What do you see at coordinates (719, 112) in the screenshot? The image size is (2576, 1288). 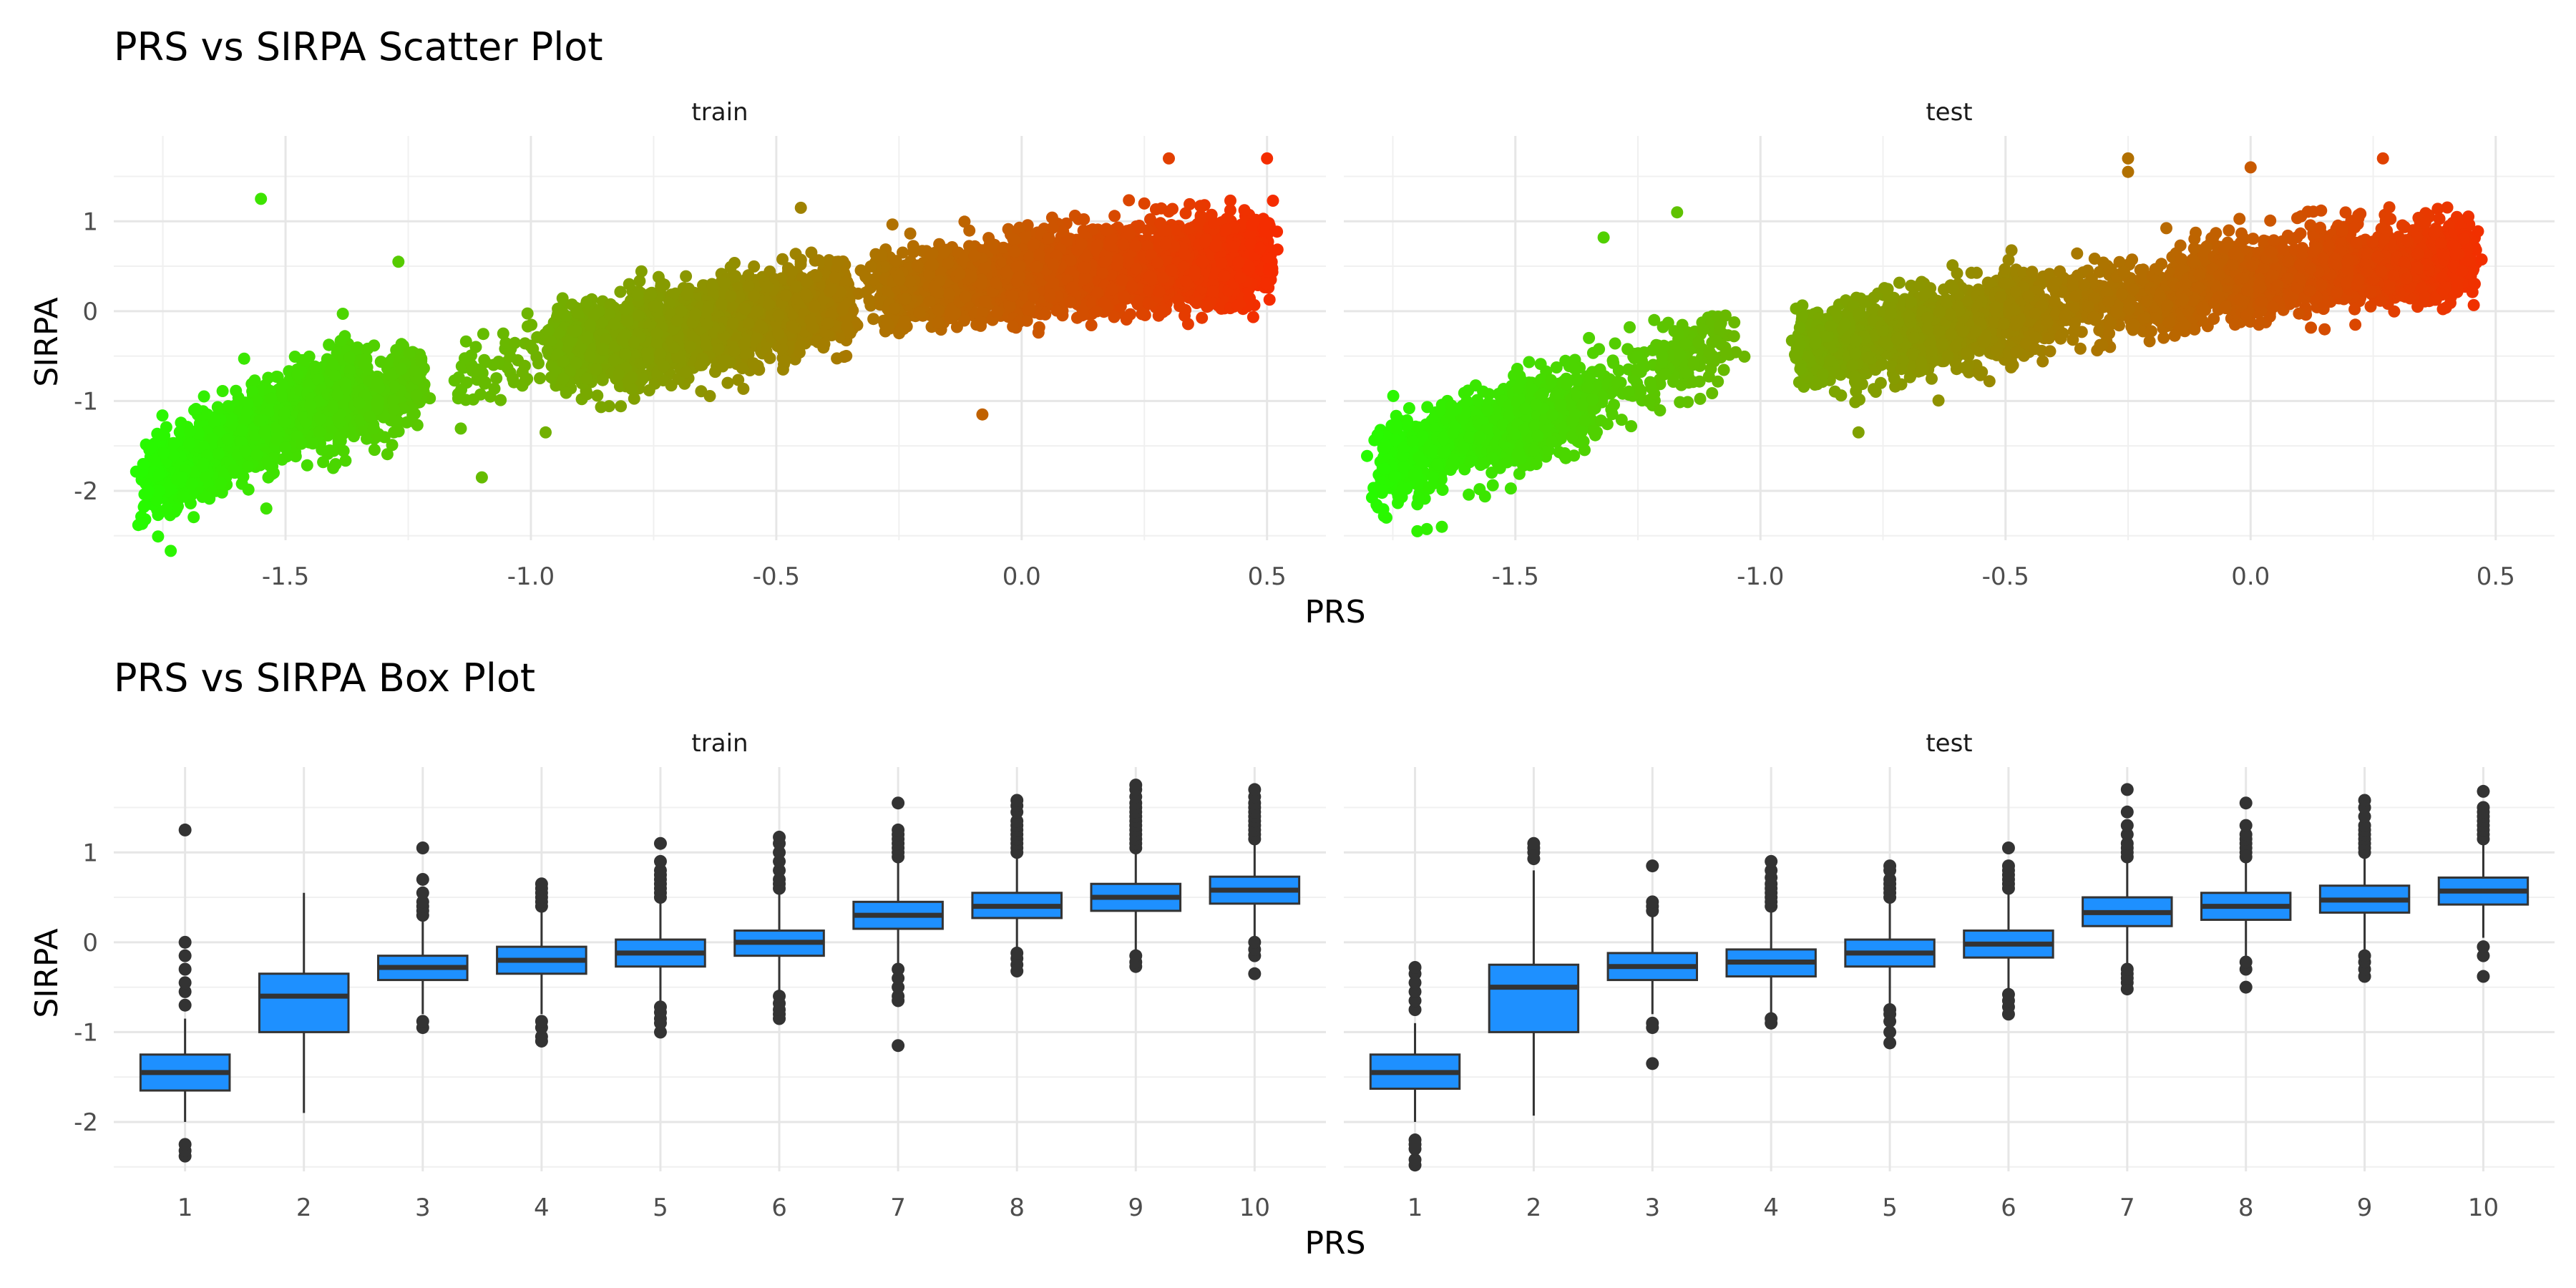 I see `facet-label-train: train` at bounding box center [719, 112].